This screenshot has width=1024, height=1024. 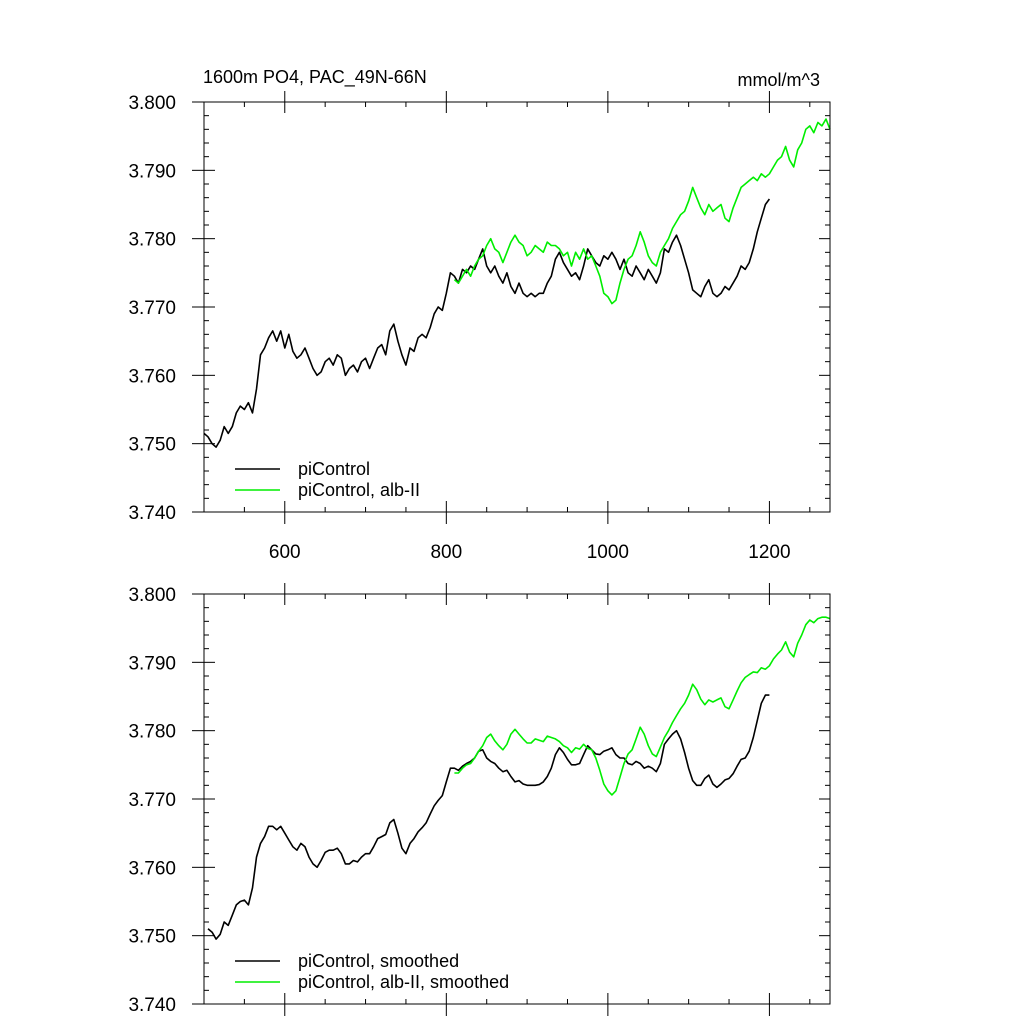 What do you see at coordinates (769, 552) in the screenshot?
I see `x-tick-label: 1200` at bounding box center [769, 552].